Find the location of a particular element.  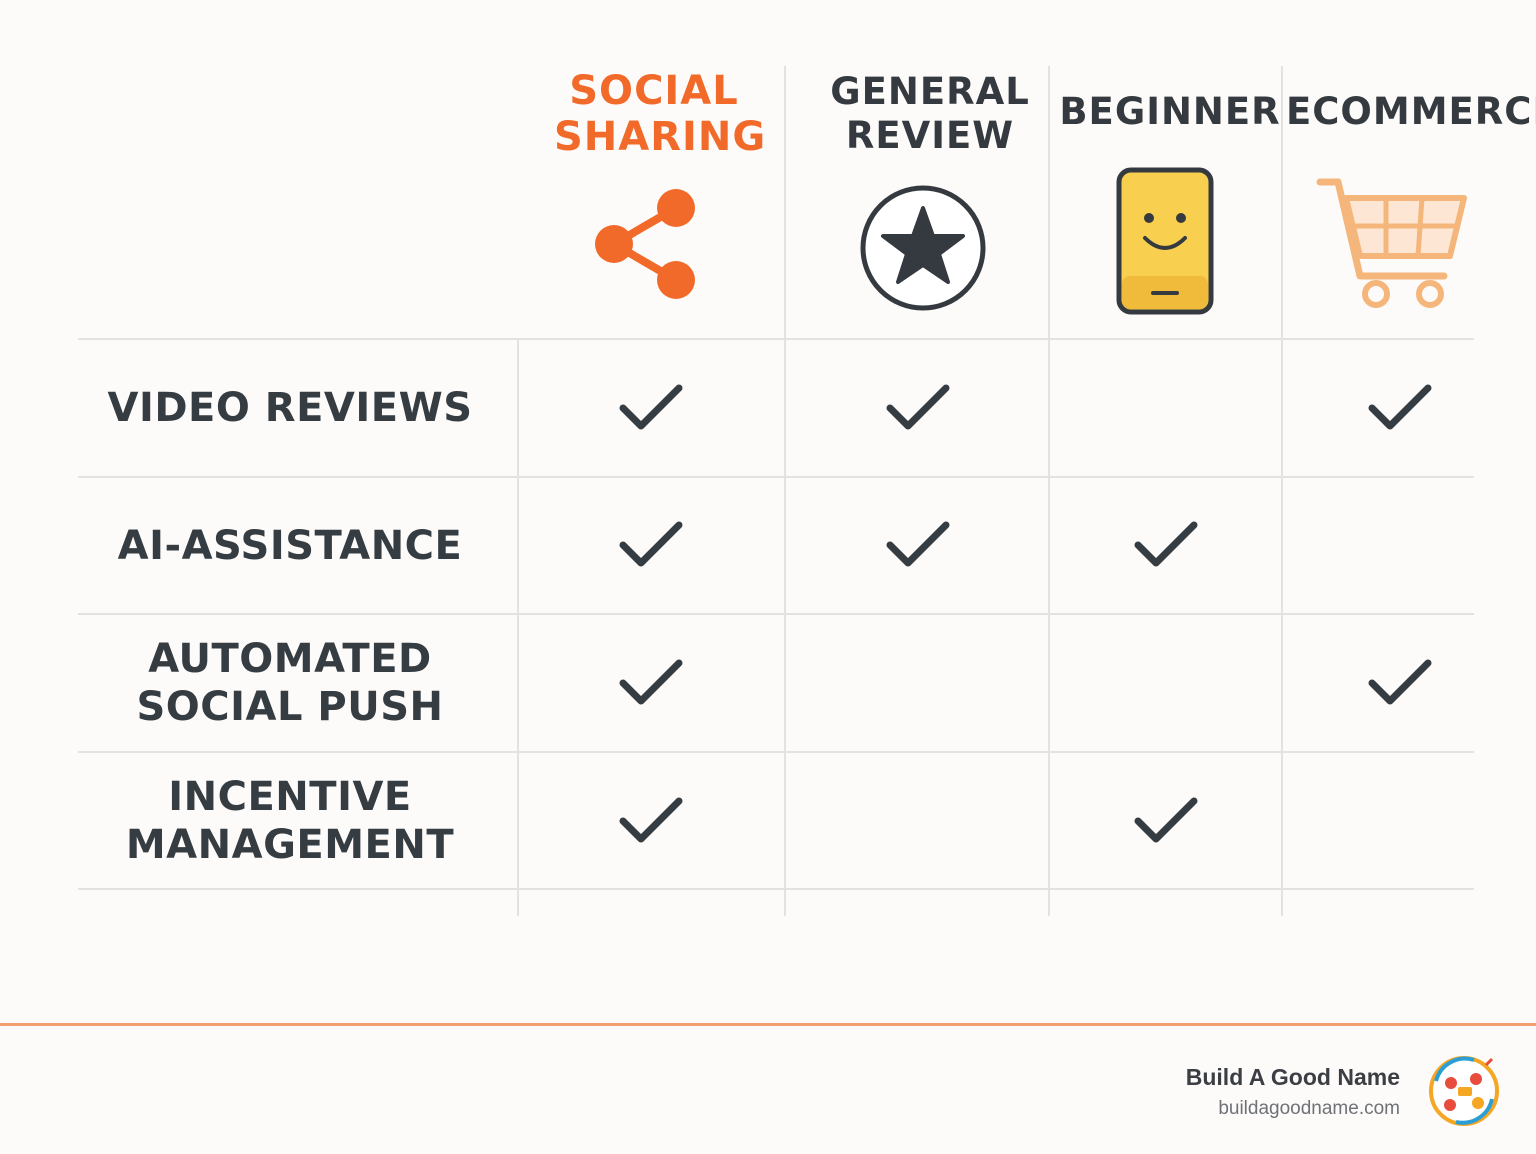

column-label: ECOMMERCE is located at coordinates (1411, 111).